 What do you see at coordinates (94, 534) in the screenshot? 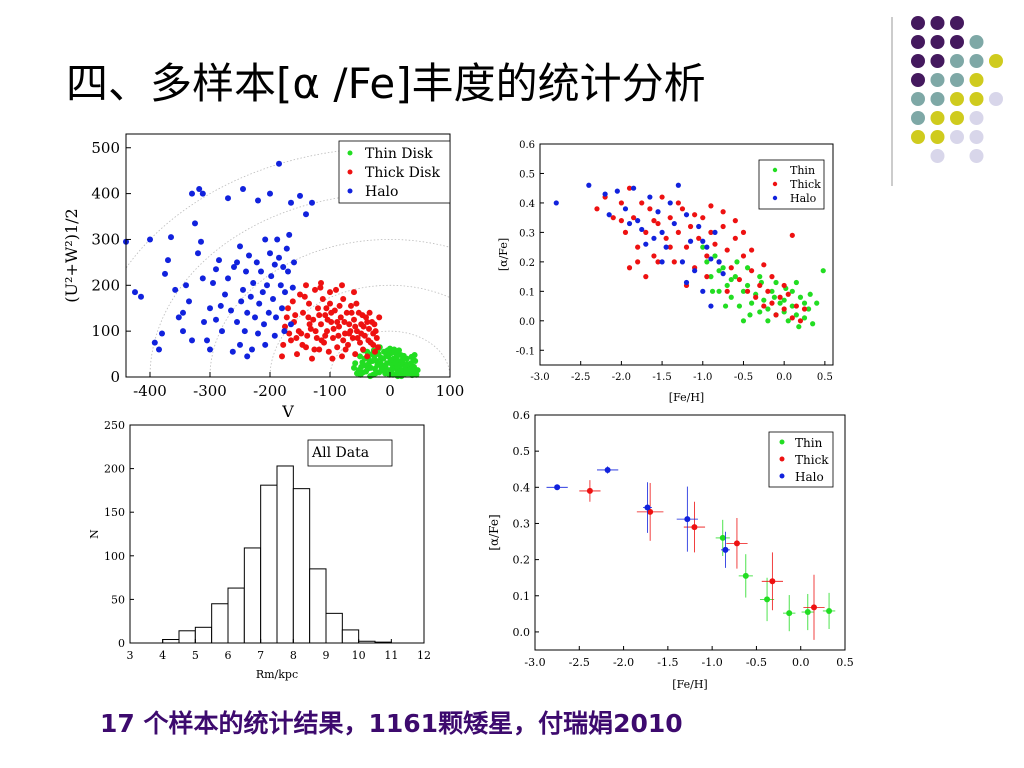
I see `y-axis-label: N` at bounding box center [94, 534].